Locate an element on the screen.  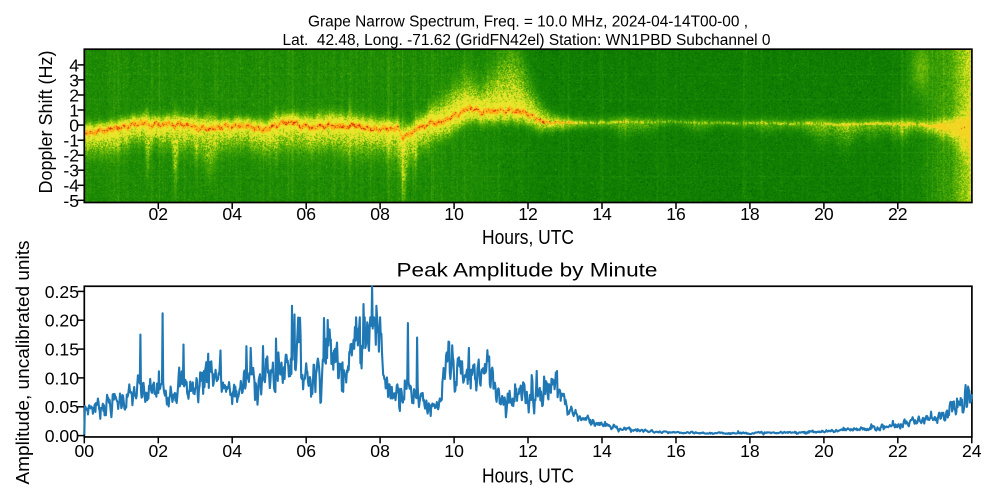
svg-text: Amplitude, uncalibrated units is located at coordinates (23, 363).